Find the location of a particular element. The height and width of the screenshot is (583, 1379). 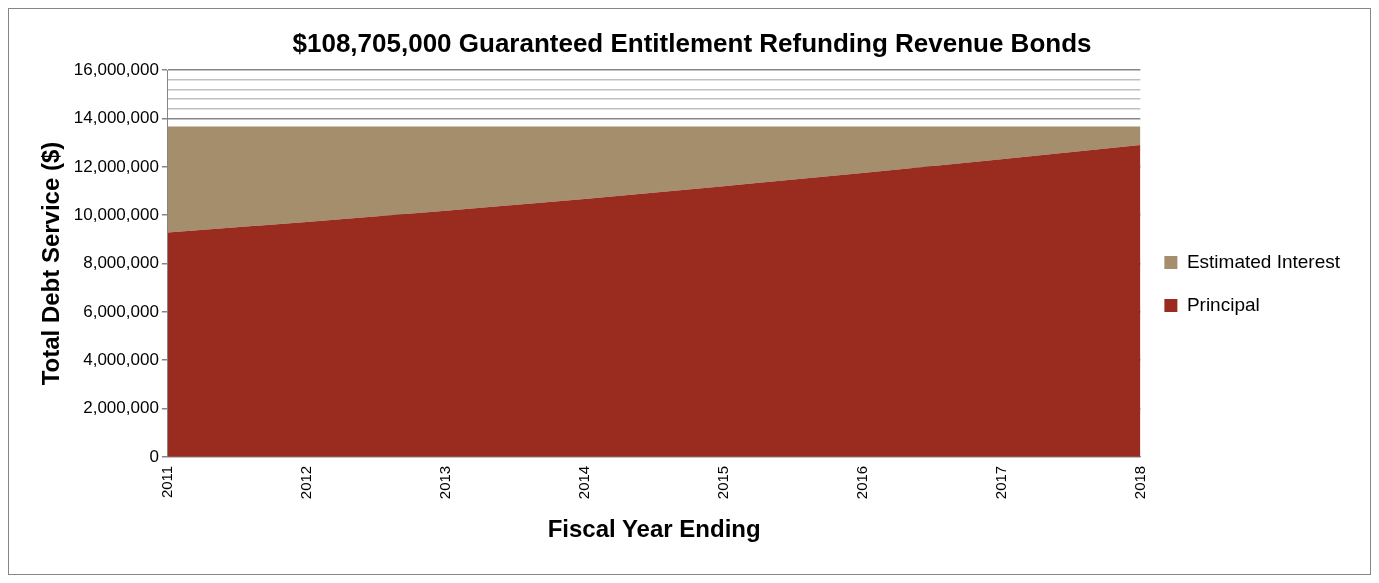

chart-title: $108,705,000 Guaranteed Entitlement Refunding Revenue Bonds is located at coordinates (692, 42).